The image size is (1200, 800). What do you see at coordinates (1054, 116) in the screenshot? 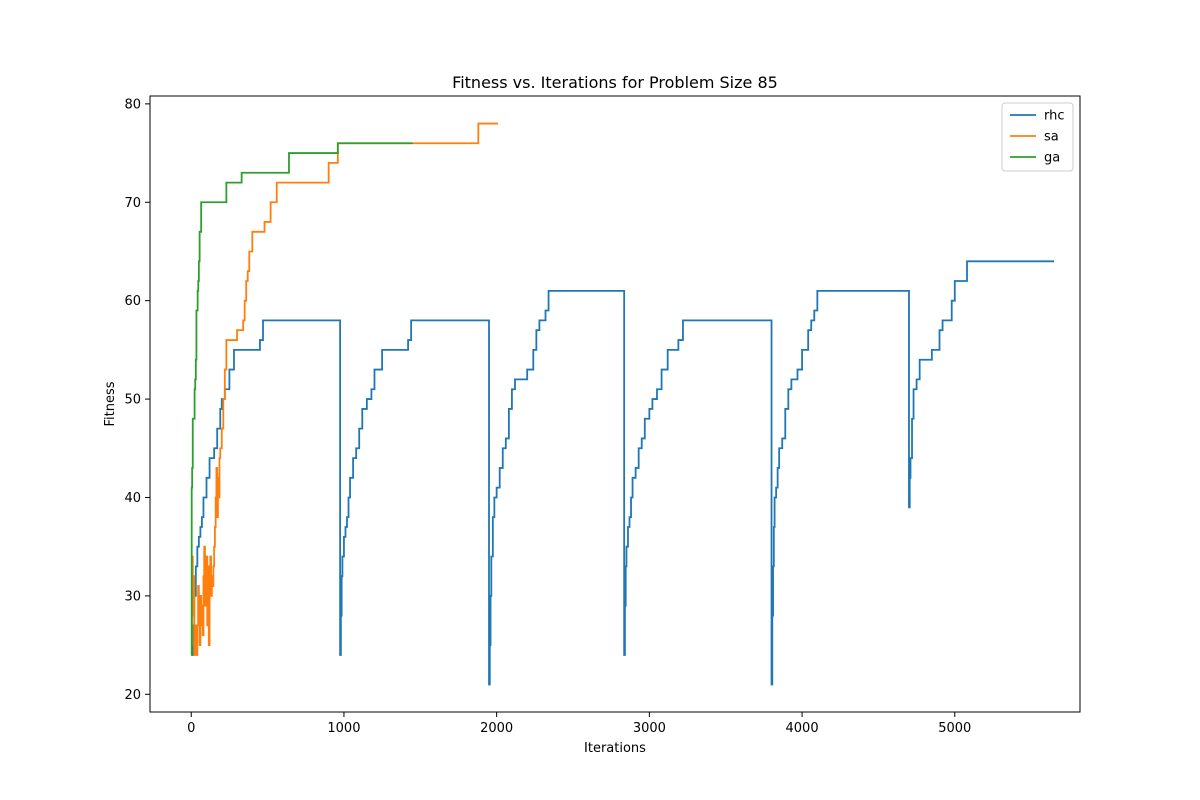
I see `legend-label-rhc: rhc` at bounding box center [1054, 116].